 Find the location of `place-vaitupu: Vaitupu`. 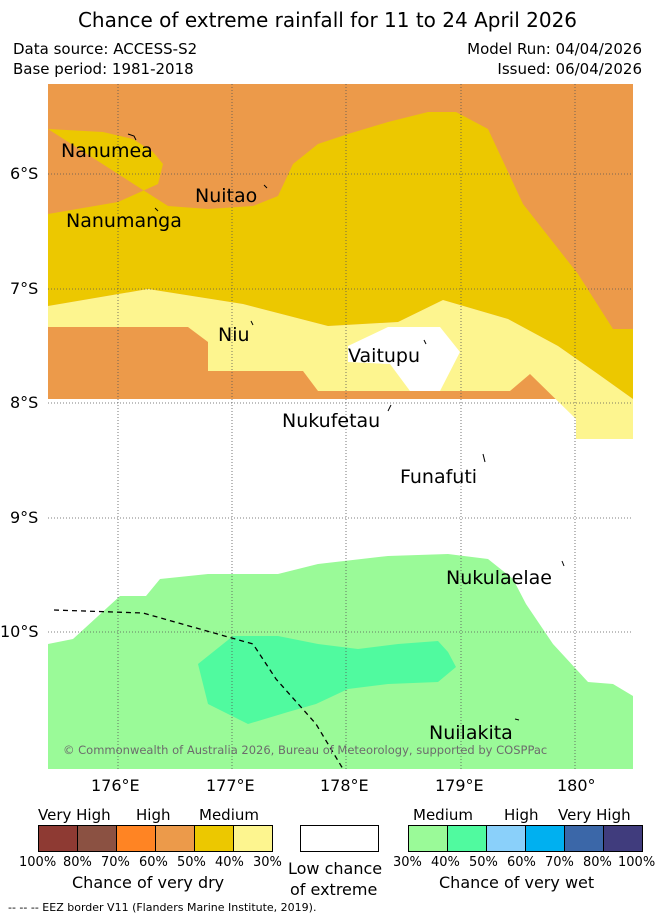

place-vaitupu: Vaitupu is located at coordinates (384, 356).